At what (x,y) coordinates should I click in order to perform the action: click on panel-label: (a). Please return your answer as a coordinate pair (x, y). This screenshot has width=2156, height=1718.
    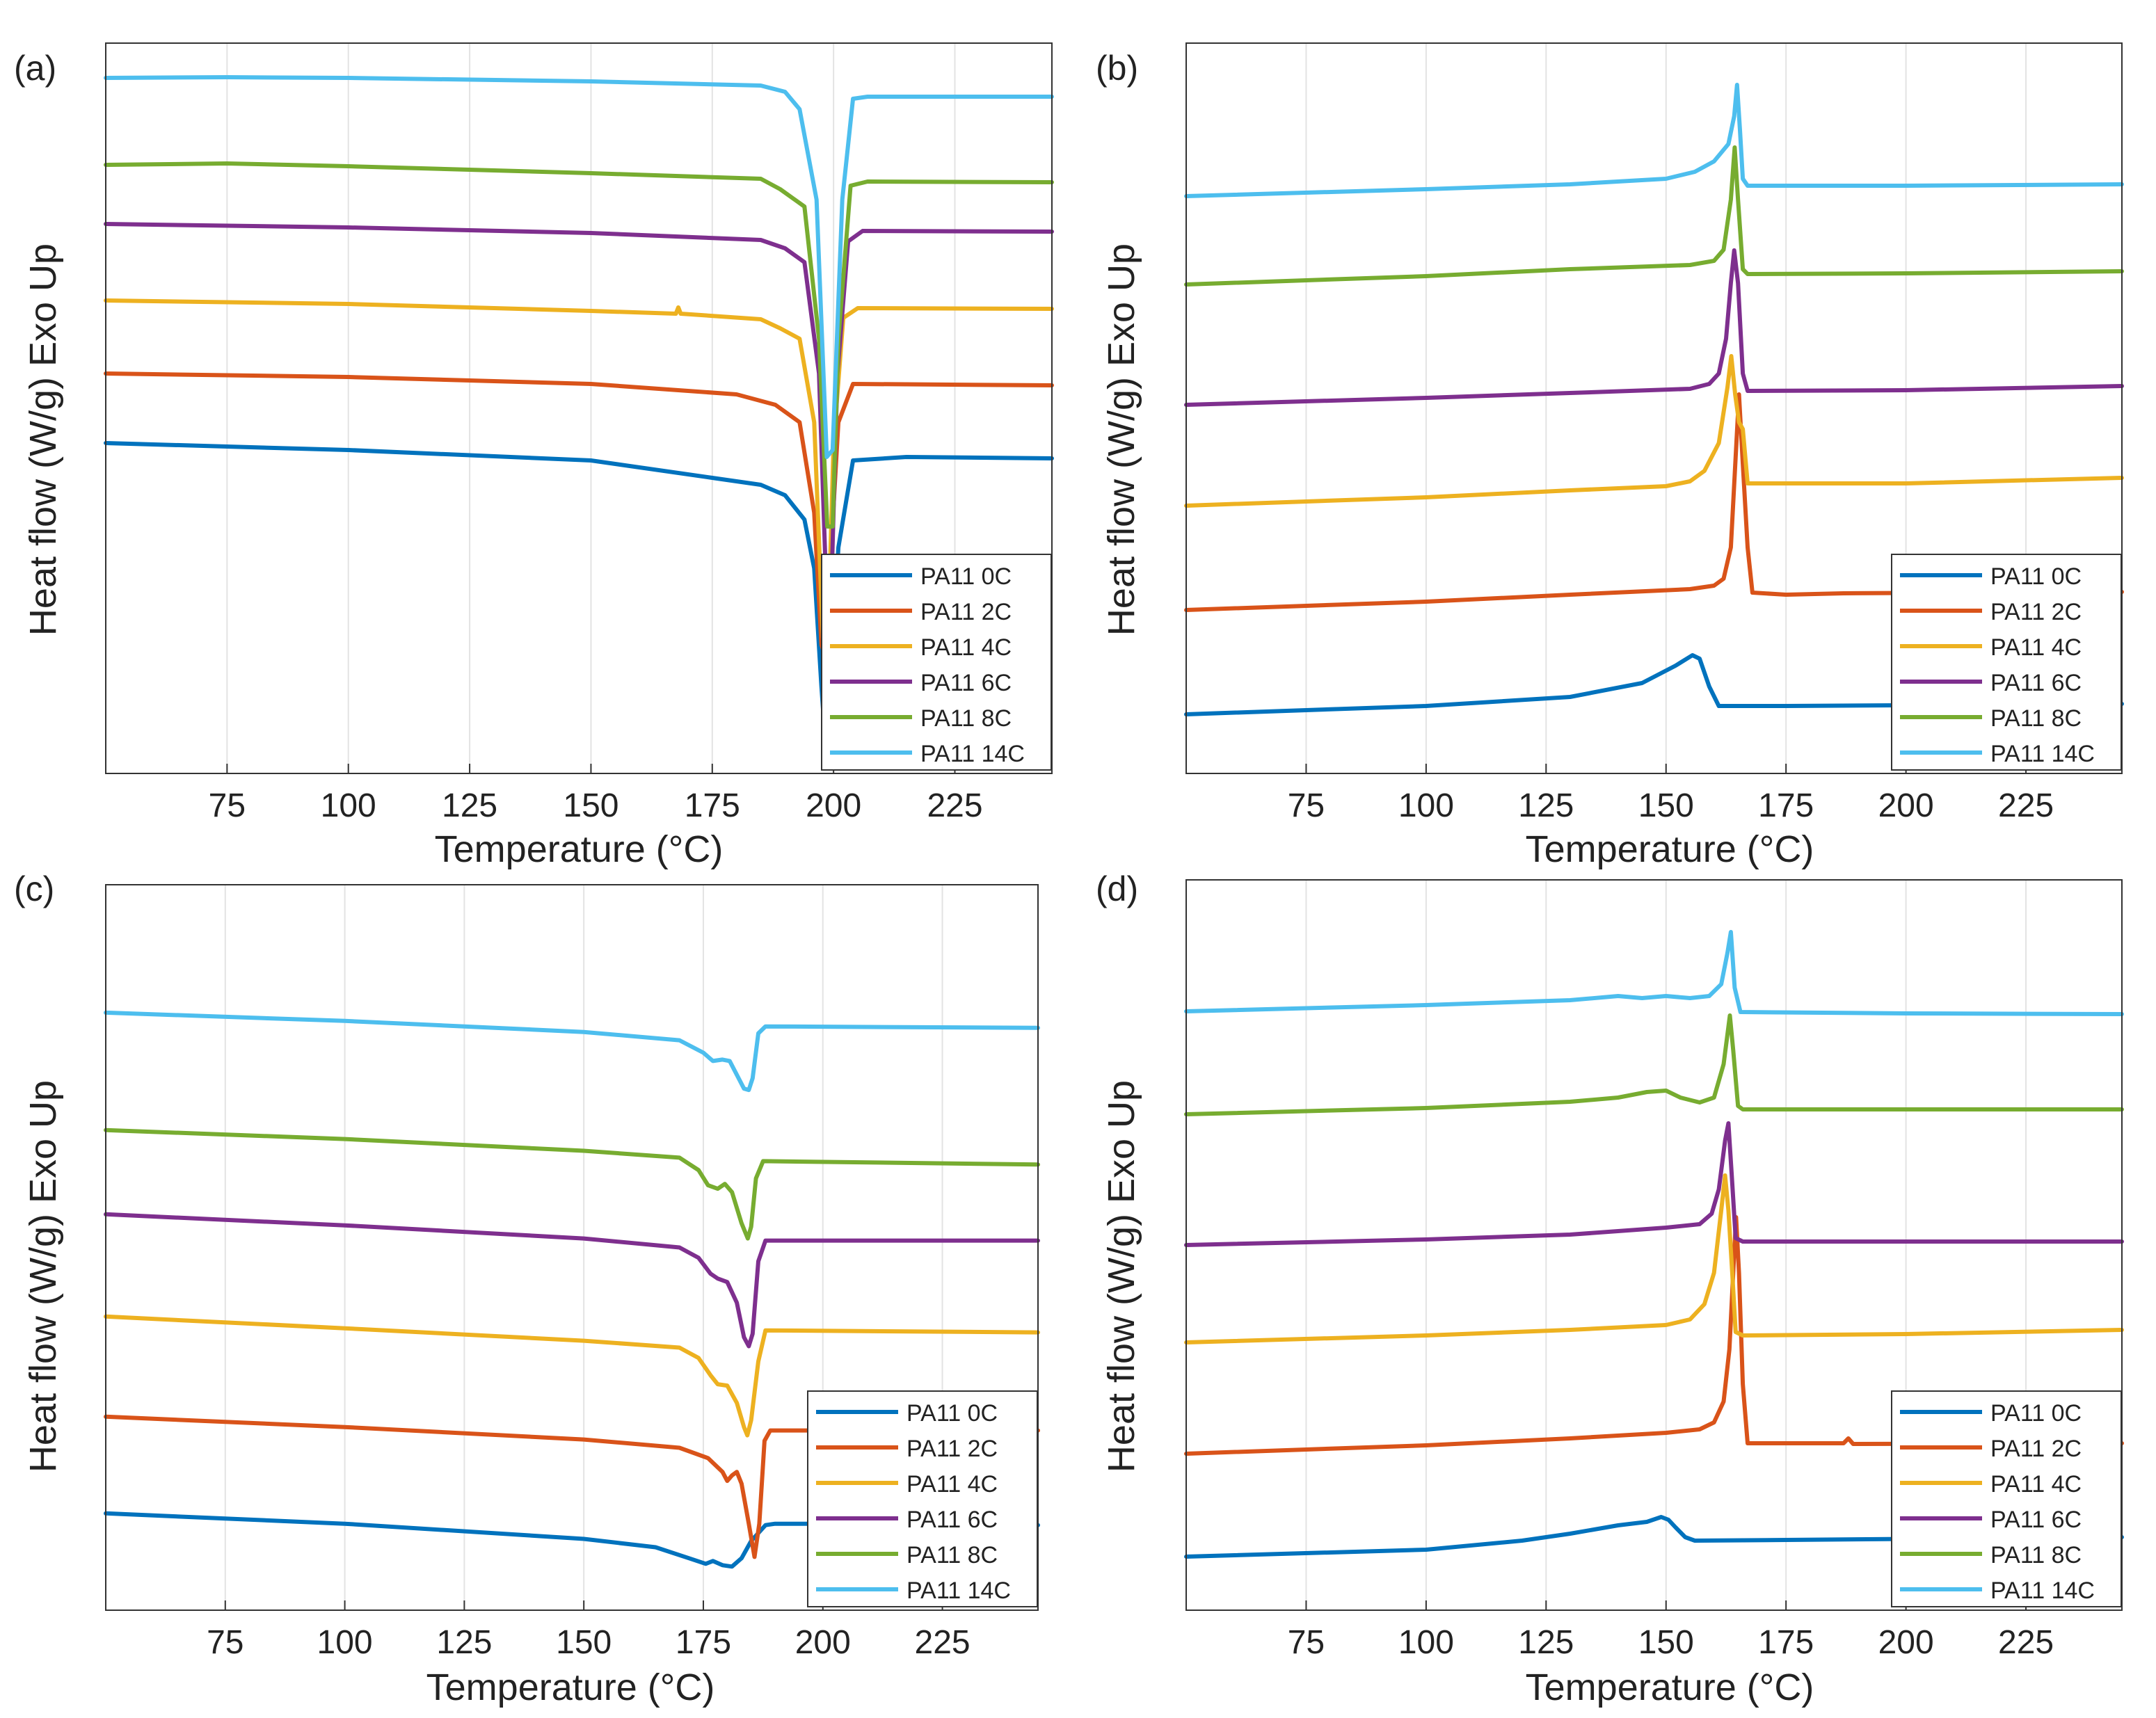
    Looking at the image, I should click on (35, 68).